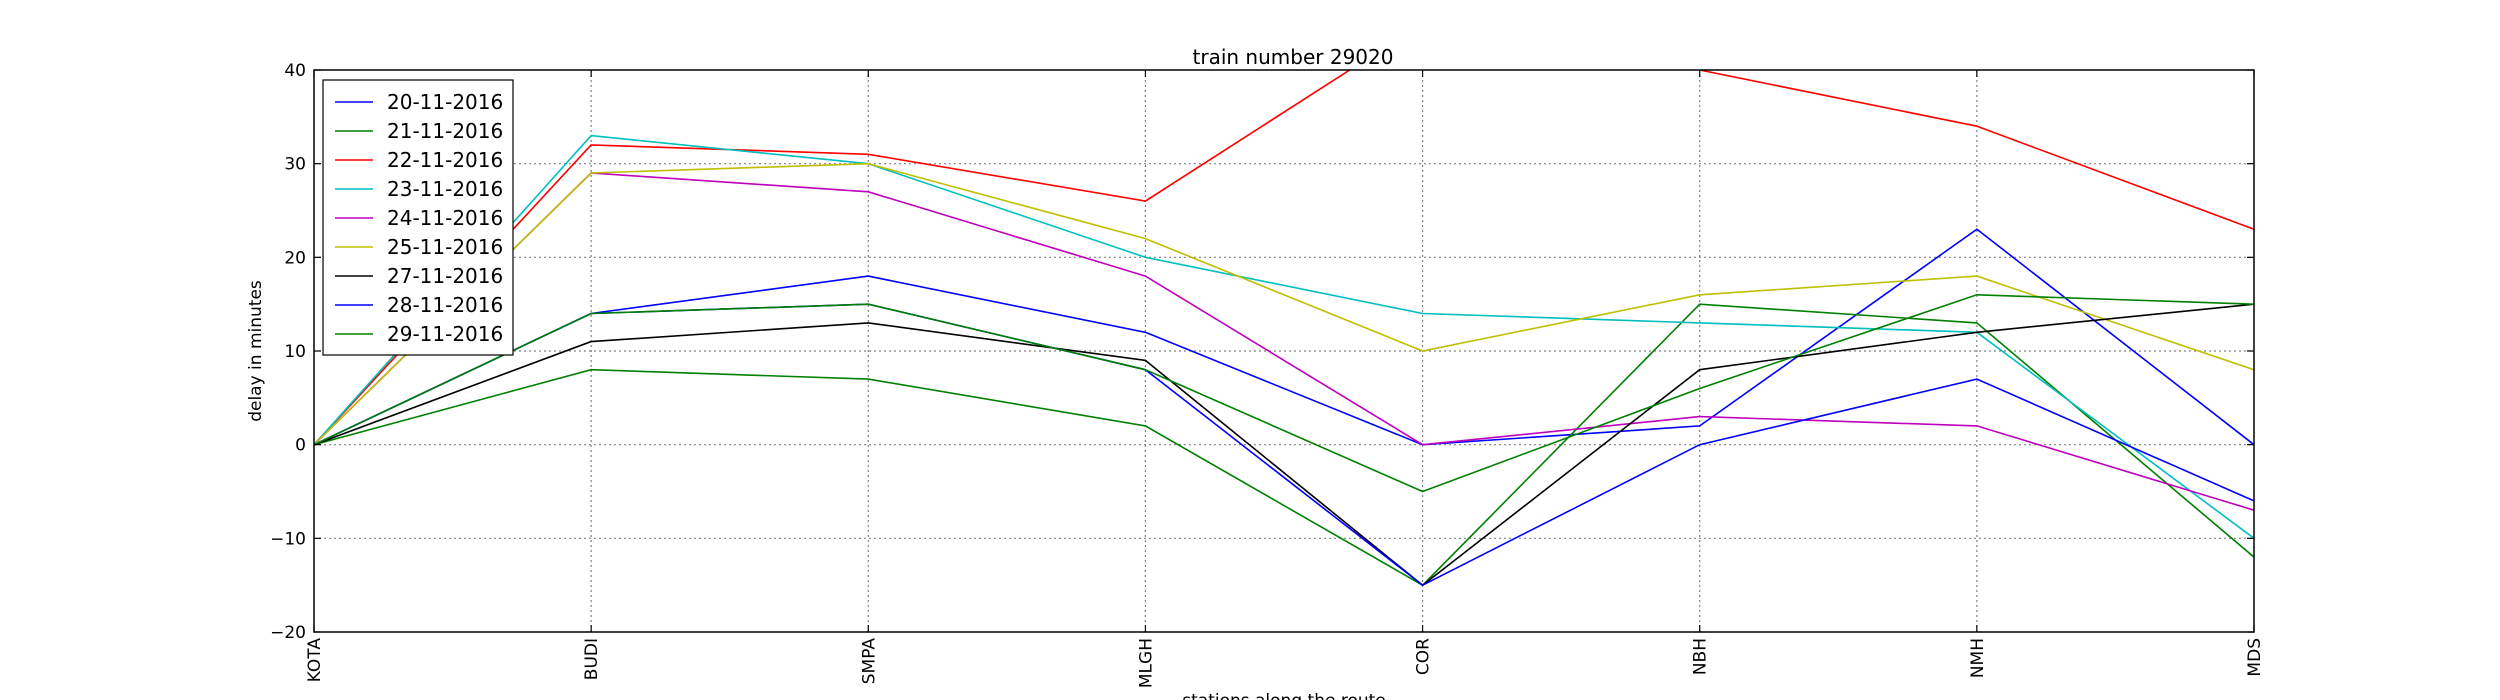 The image size is (2500, 700). I want to click on x-tick-label: SMPA, so click(869, 661).